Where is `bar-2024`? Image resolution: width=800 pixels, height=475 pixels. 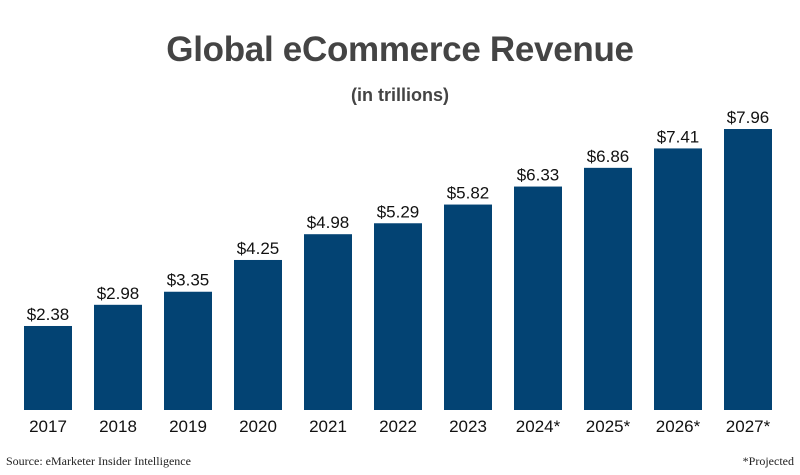 bar-2024 is located at coordinates (538, 298).